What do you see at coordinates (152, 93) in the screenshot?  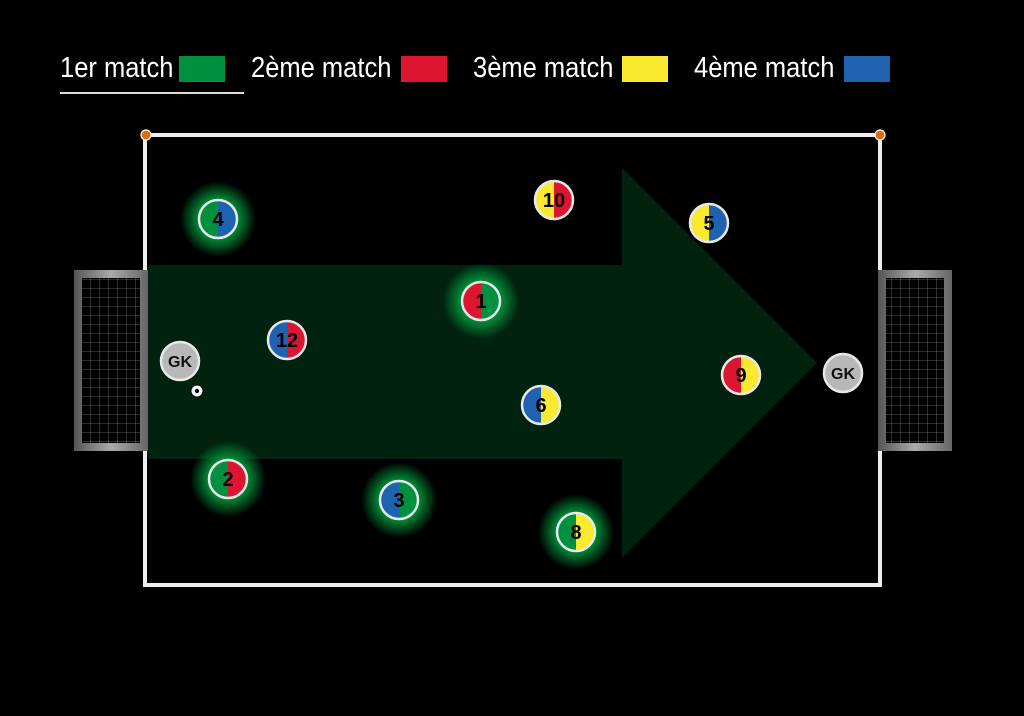 I see `active-underline` at bounding box center [152, 93].